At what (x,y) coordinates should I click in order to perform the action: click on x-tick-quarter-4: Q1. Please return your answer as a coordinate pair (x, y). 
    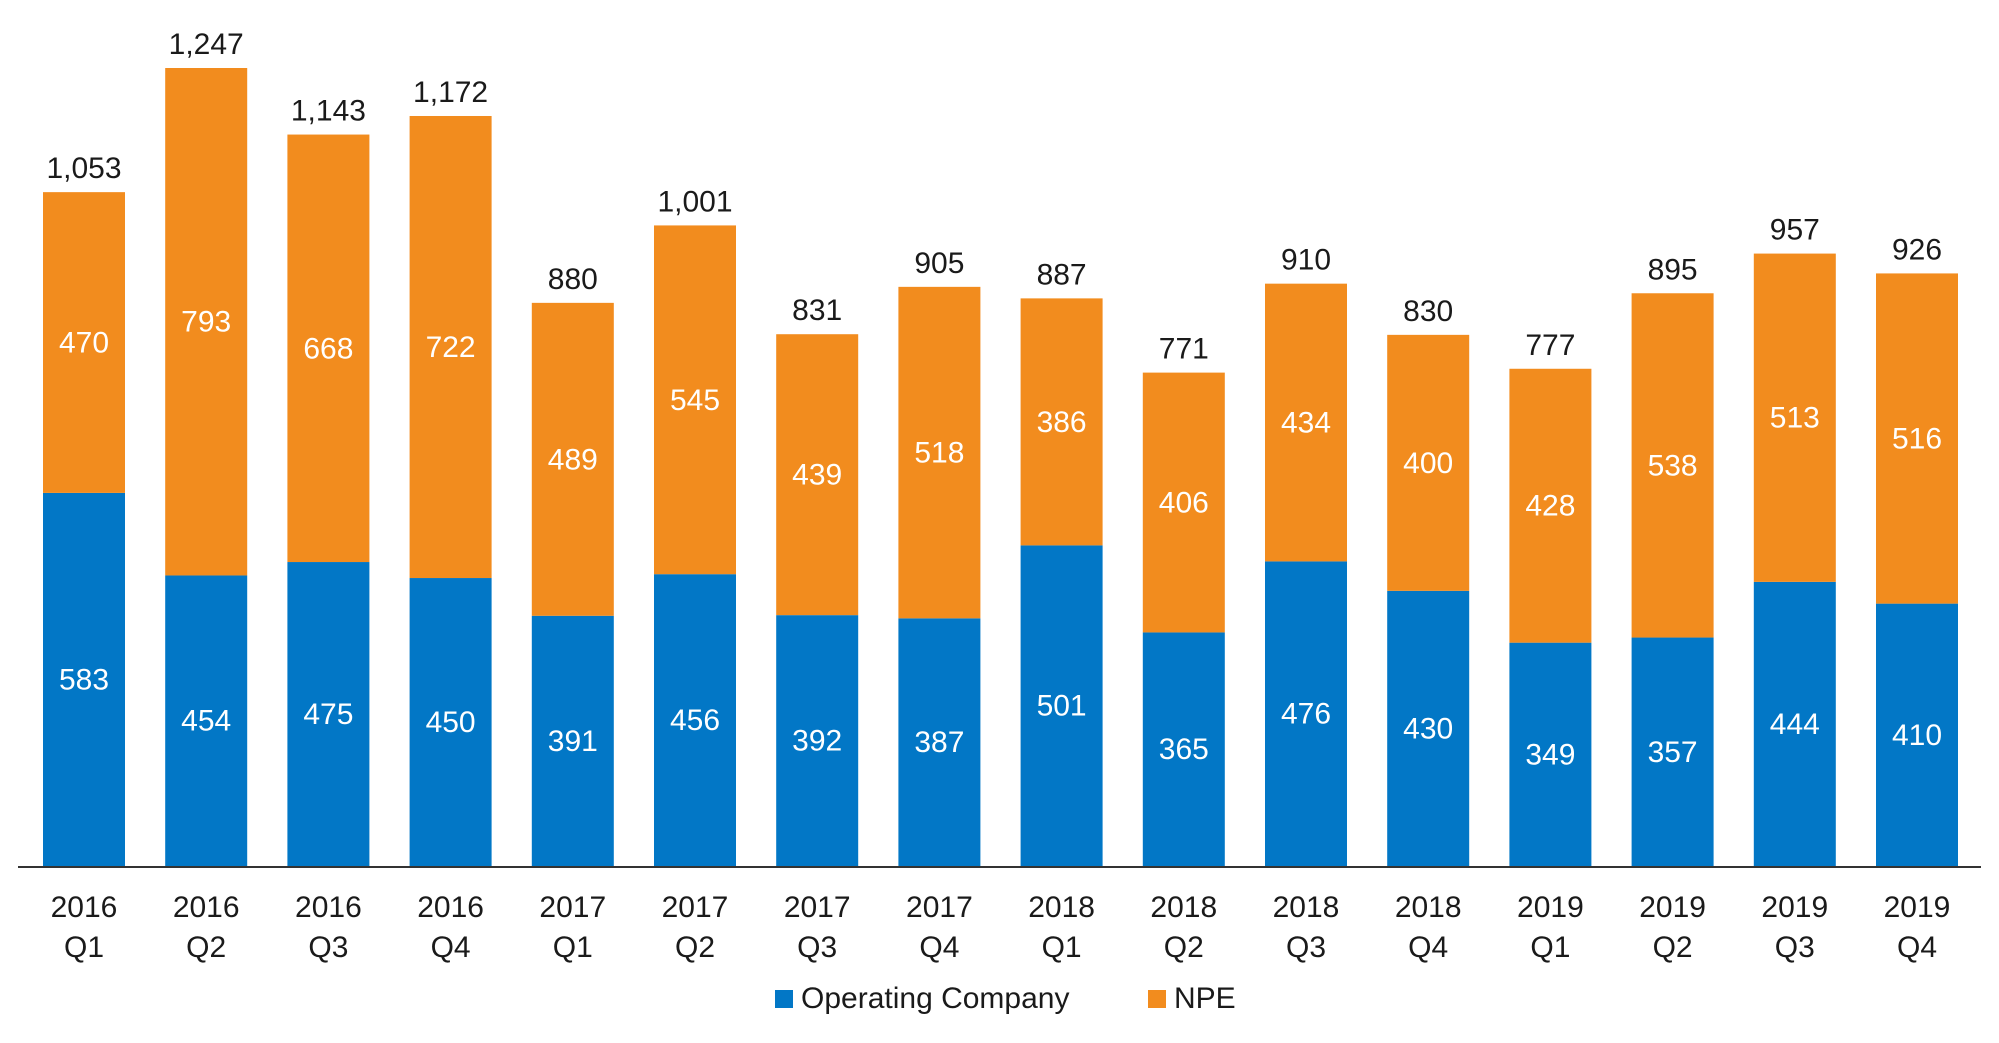
    Looking at the image, I should click on (573, 947).